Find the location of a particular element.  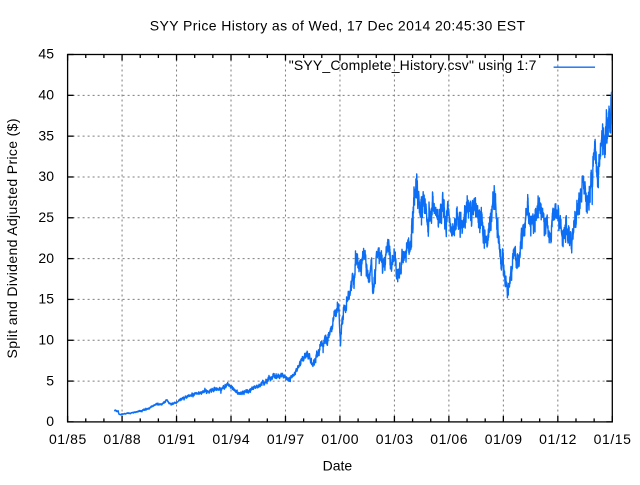

svg-text: 01/00 is located at coordinates (340, 439).